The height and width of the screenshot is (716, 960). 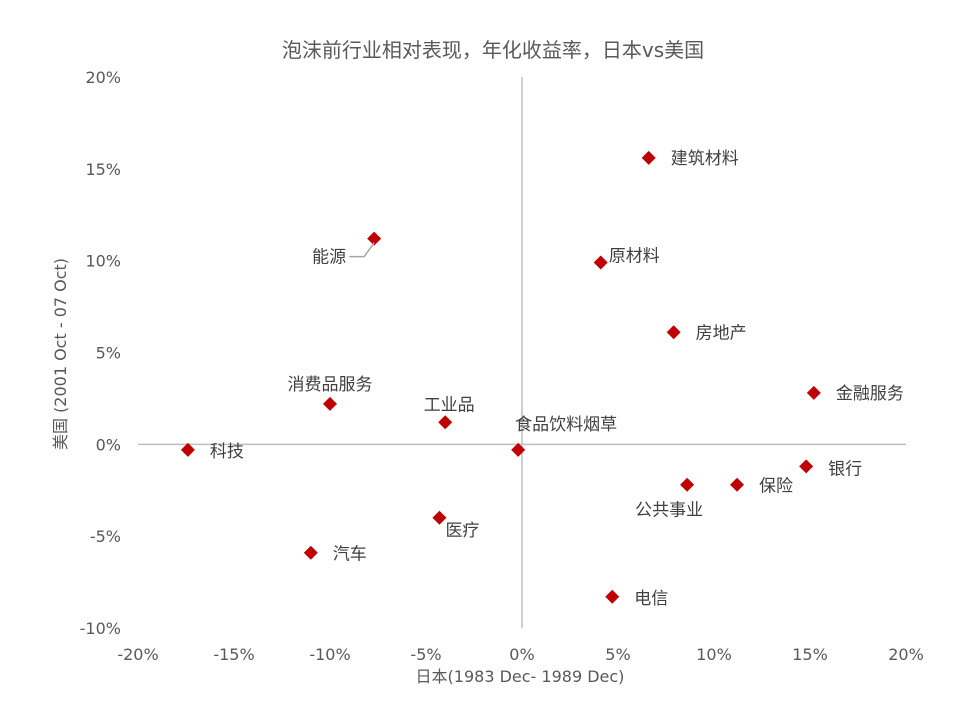 I want to click on y-axis-label: 美国 (2001 Oct - 07 Oct), so click(x=60, y=354).